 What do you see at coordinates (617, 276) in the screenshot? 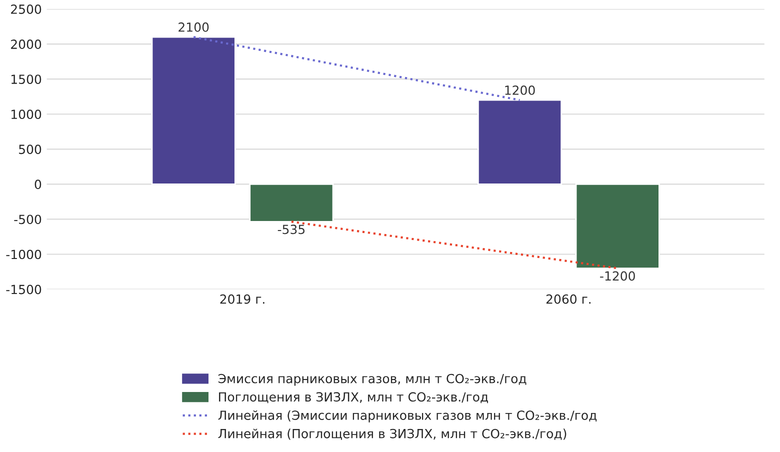
I see `data-label: -1200` at bounding box center [617, 276].